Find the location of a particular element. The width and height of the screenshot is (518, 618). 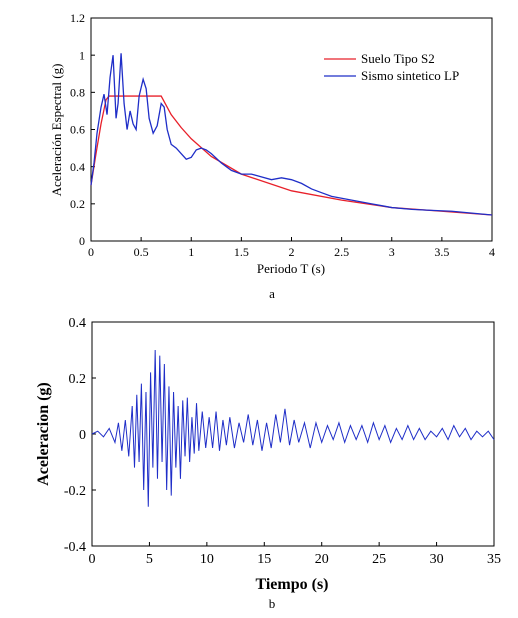

chart-b-panel-label: b is located at coordinates (272, 603).